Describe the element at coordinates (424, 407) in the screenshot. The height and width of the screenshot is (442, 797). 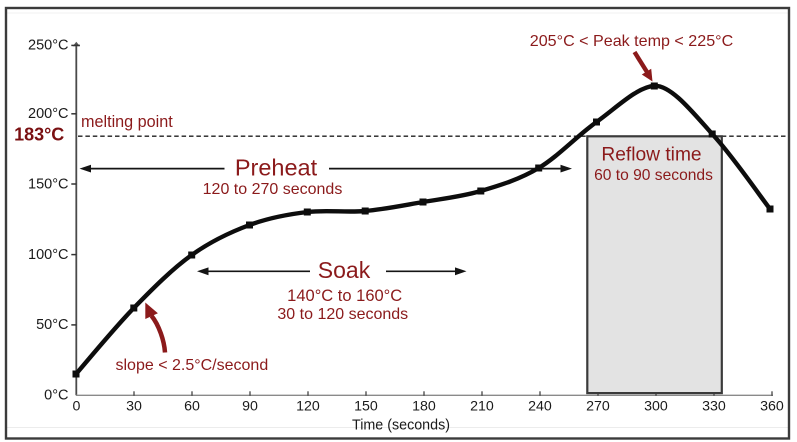
I see `svg-text: 180` at that location.